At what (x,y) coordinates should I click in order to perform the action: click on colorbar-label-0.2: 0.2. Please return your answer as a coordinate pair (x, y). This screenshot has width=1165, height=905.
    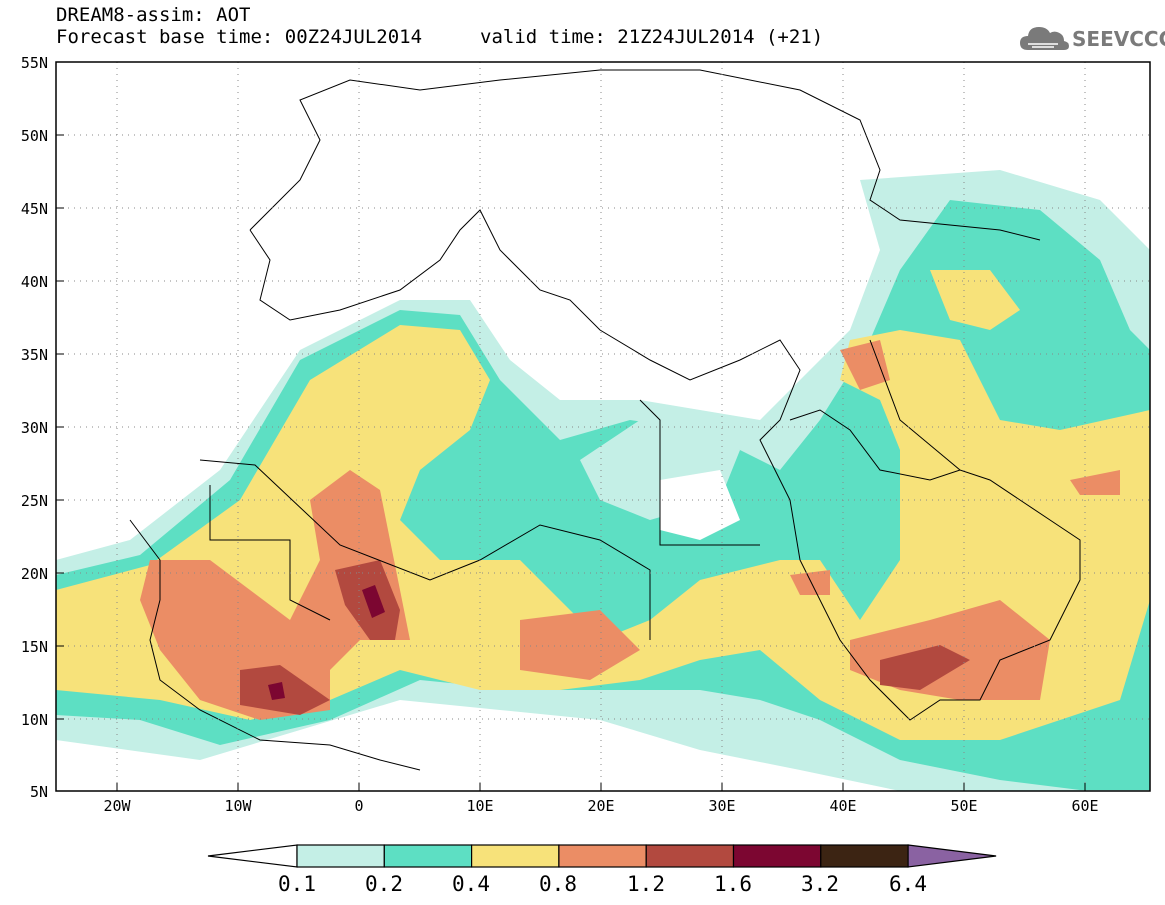
    Looking at the image, I should click on (384, 884).